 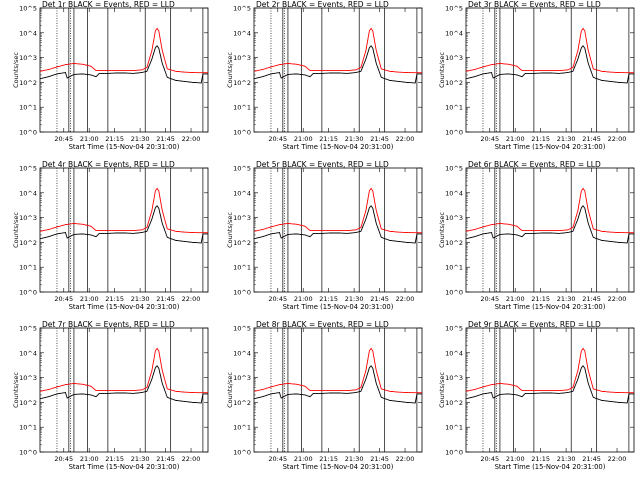 I want to click on chart-title: Det 2r BLACK = Events, RED = LLD, so click(x=322, y=4).